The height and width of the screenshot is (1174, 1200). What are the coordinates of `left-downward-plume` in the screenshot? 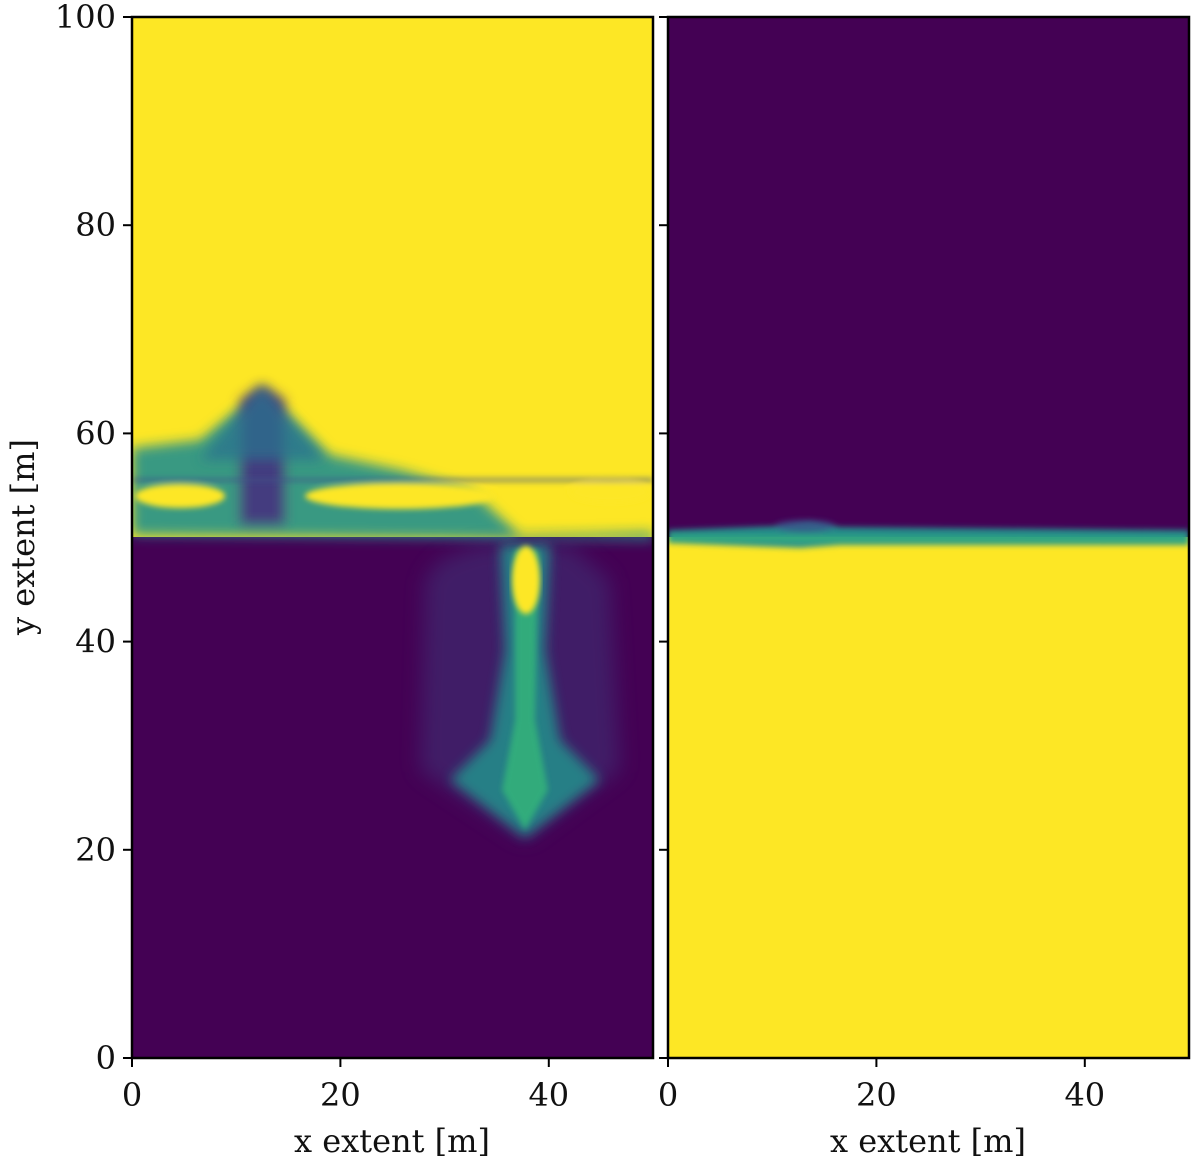 It's located at (520, 692).